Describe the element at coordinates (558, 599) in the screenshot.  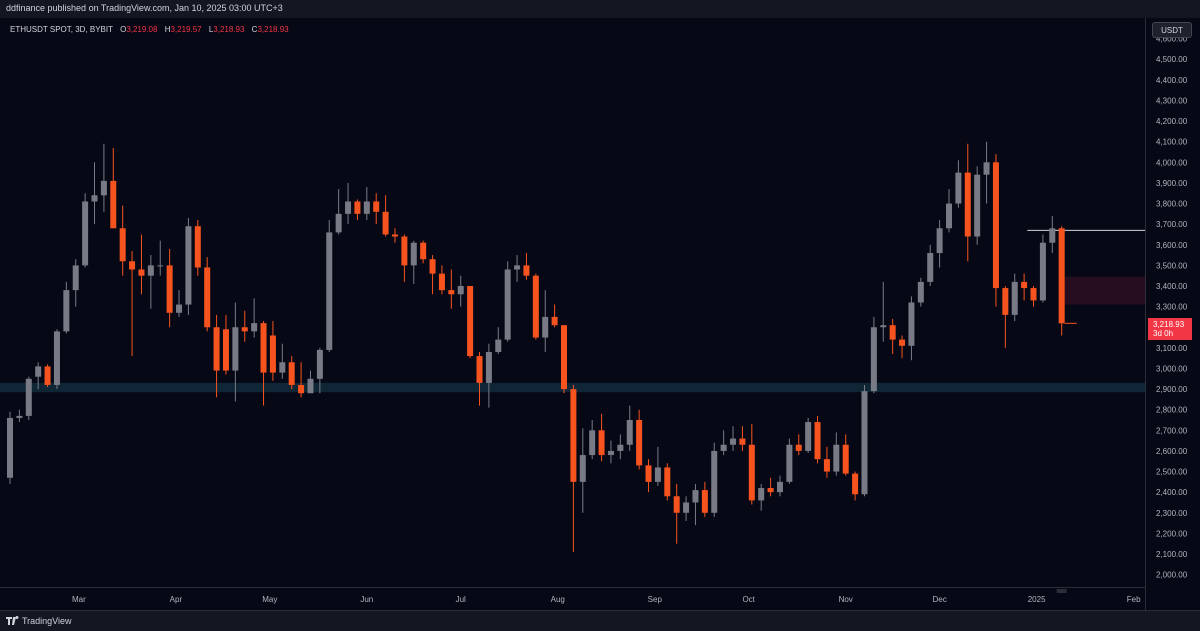
I see `time-tick-label: Aug` at that location.